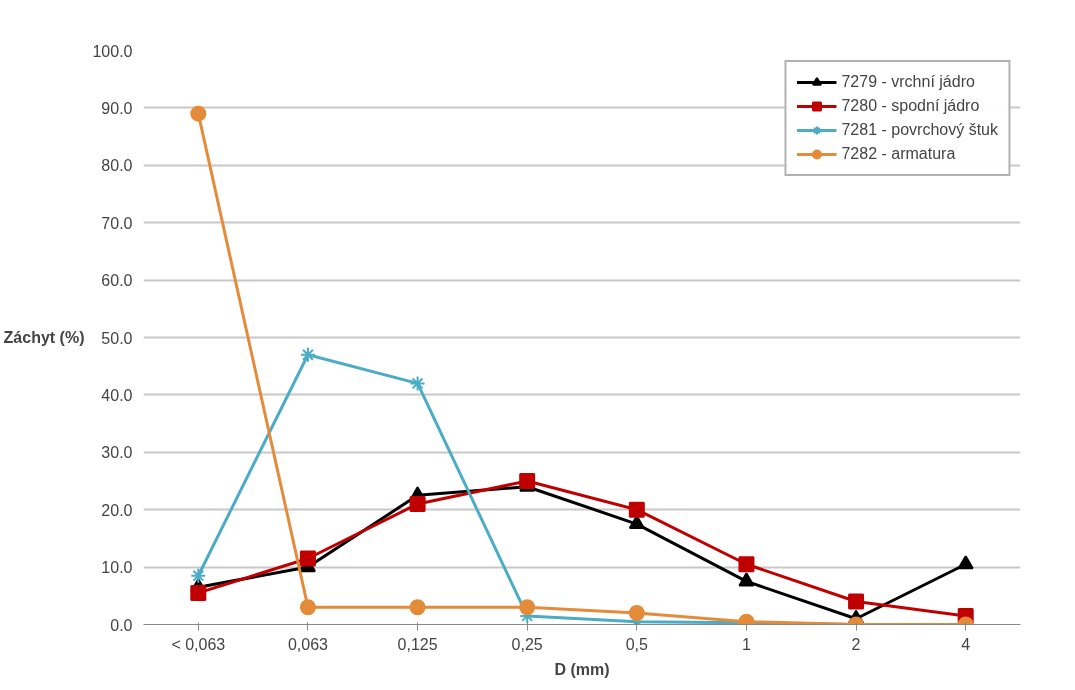 The height and width of the screenshot is (690, 1075). Describe the element at coordinates (308, 644) in the screenshot. I see `x-tick-label: 0,063` at that location.